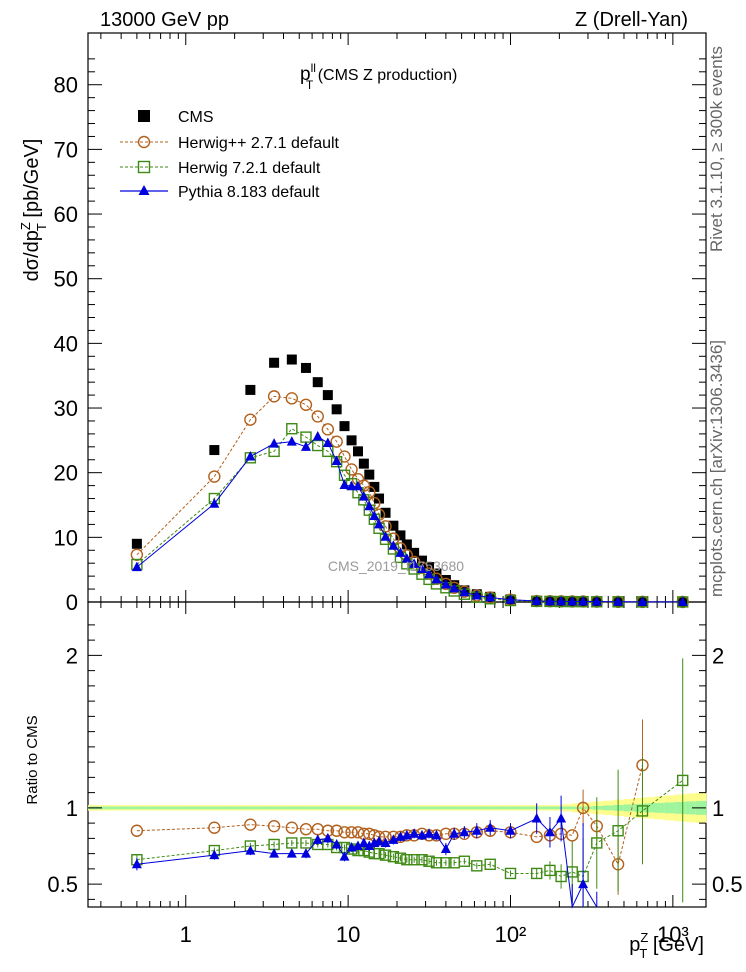 The image size is (746, 972). I want to click on energy-label: 13000 GeV pp, so click(164, 20).